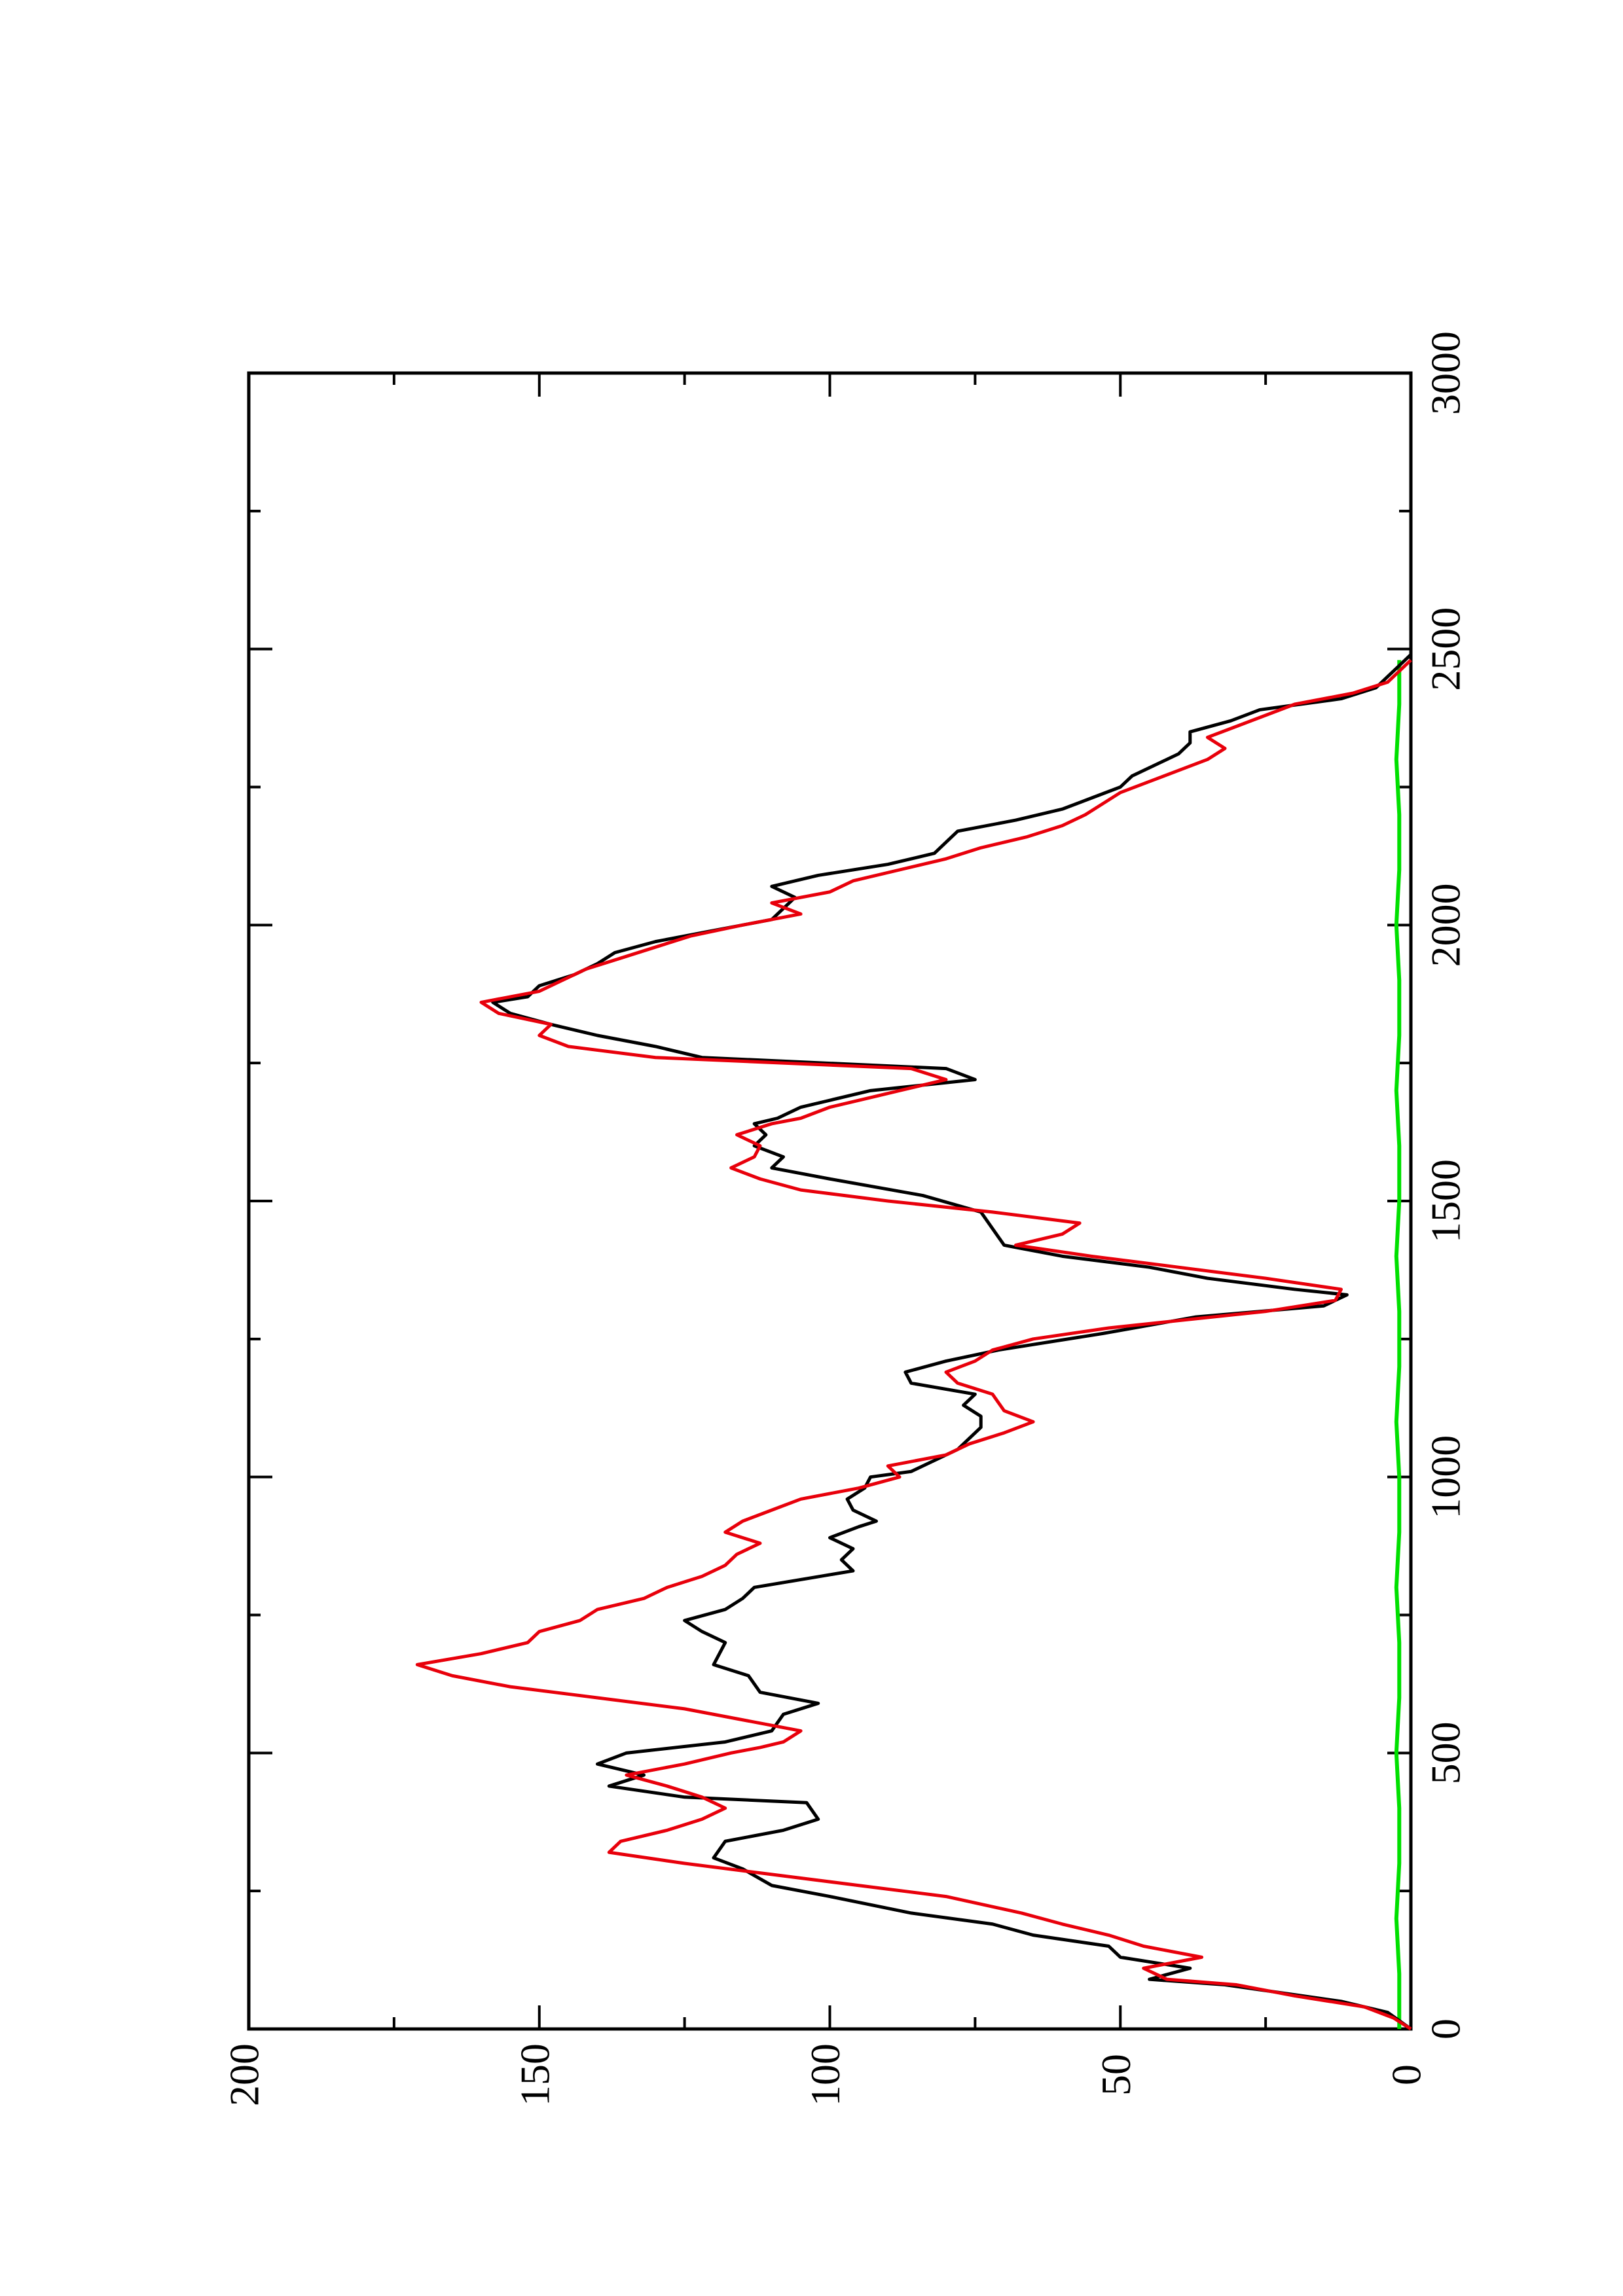 The image size is (1623, 2296). What do you see at coordinates (1446, 925) in the screenshot?
I see `x-tick-label-2000: 2000` at bounding box center [1446, 925].